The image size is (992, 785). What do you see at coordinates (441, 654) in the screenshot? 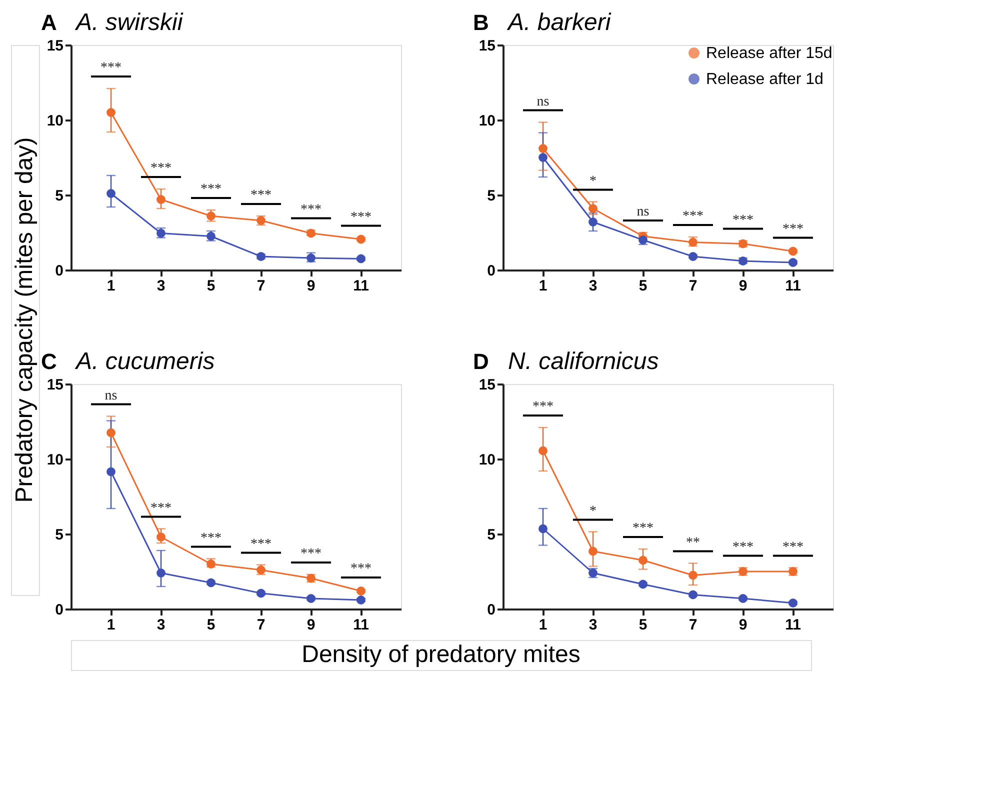
I see `x-axis-title: Density of predatory mites` at bounding box center [441, 654].